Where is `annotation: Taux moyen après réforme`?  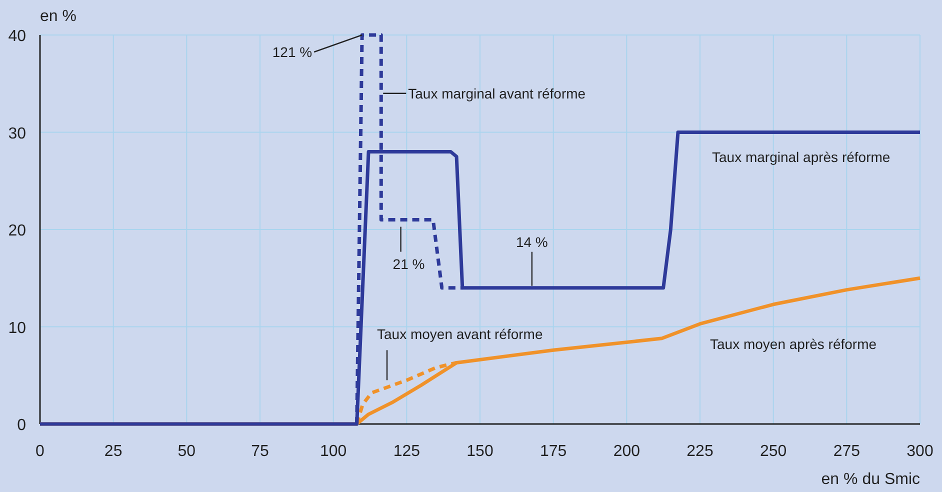
annotation: Taux moyen après réforme is located at coordinates (793, 344).